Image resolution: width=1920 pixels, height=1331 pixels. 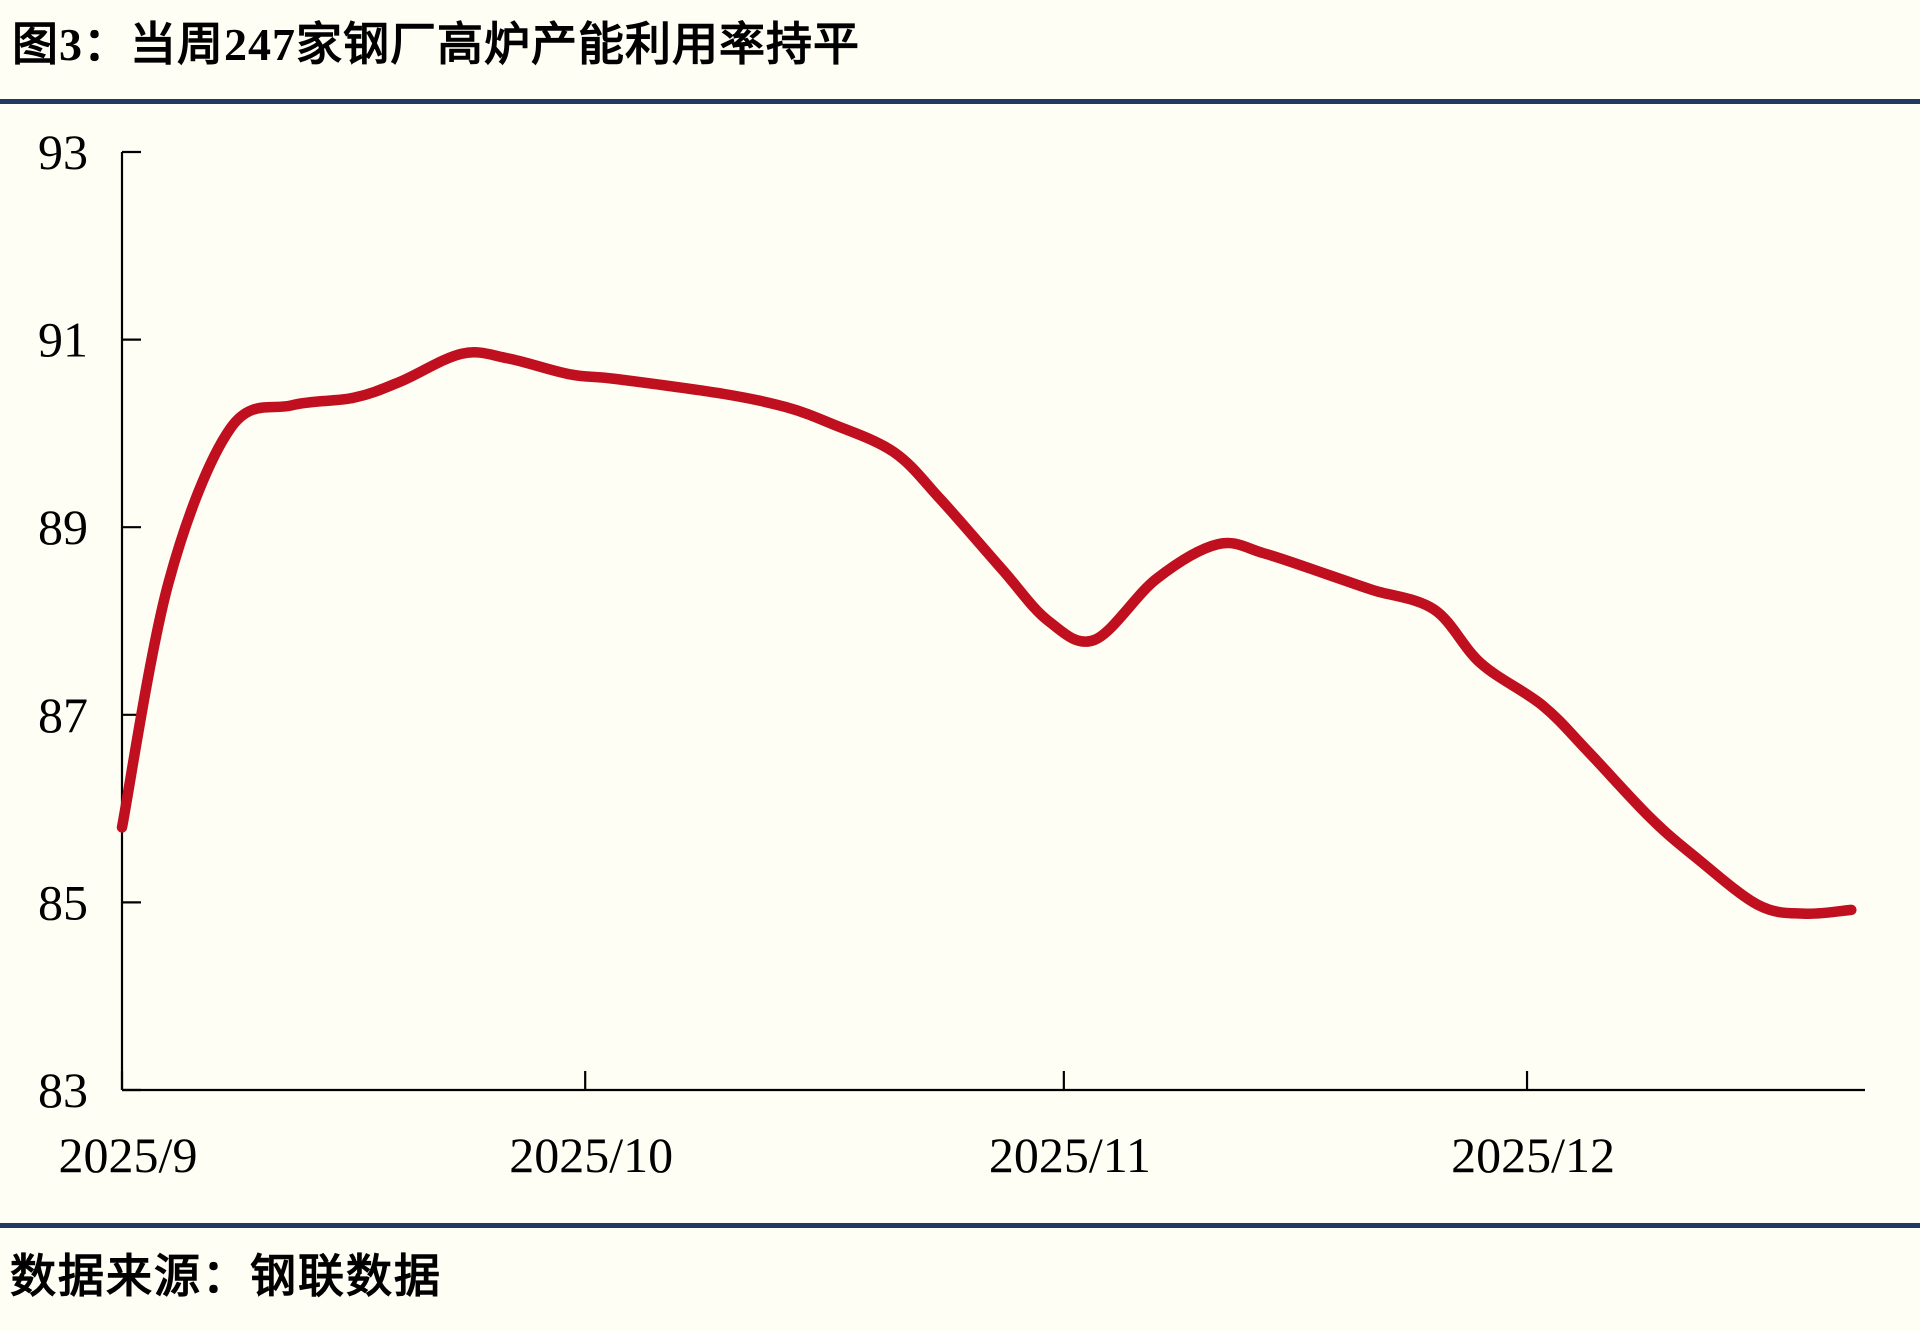 What do you see at coordinates (960, 1225) in the screenshot?
I see `bottom-divider-rule` at bounding box center [960, 1225].